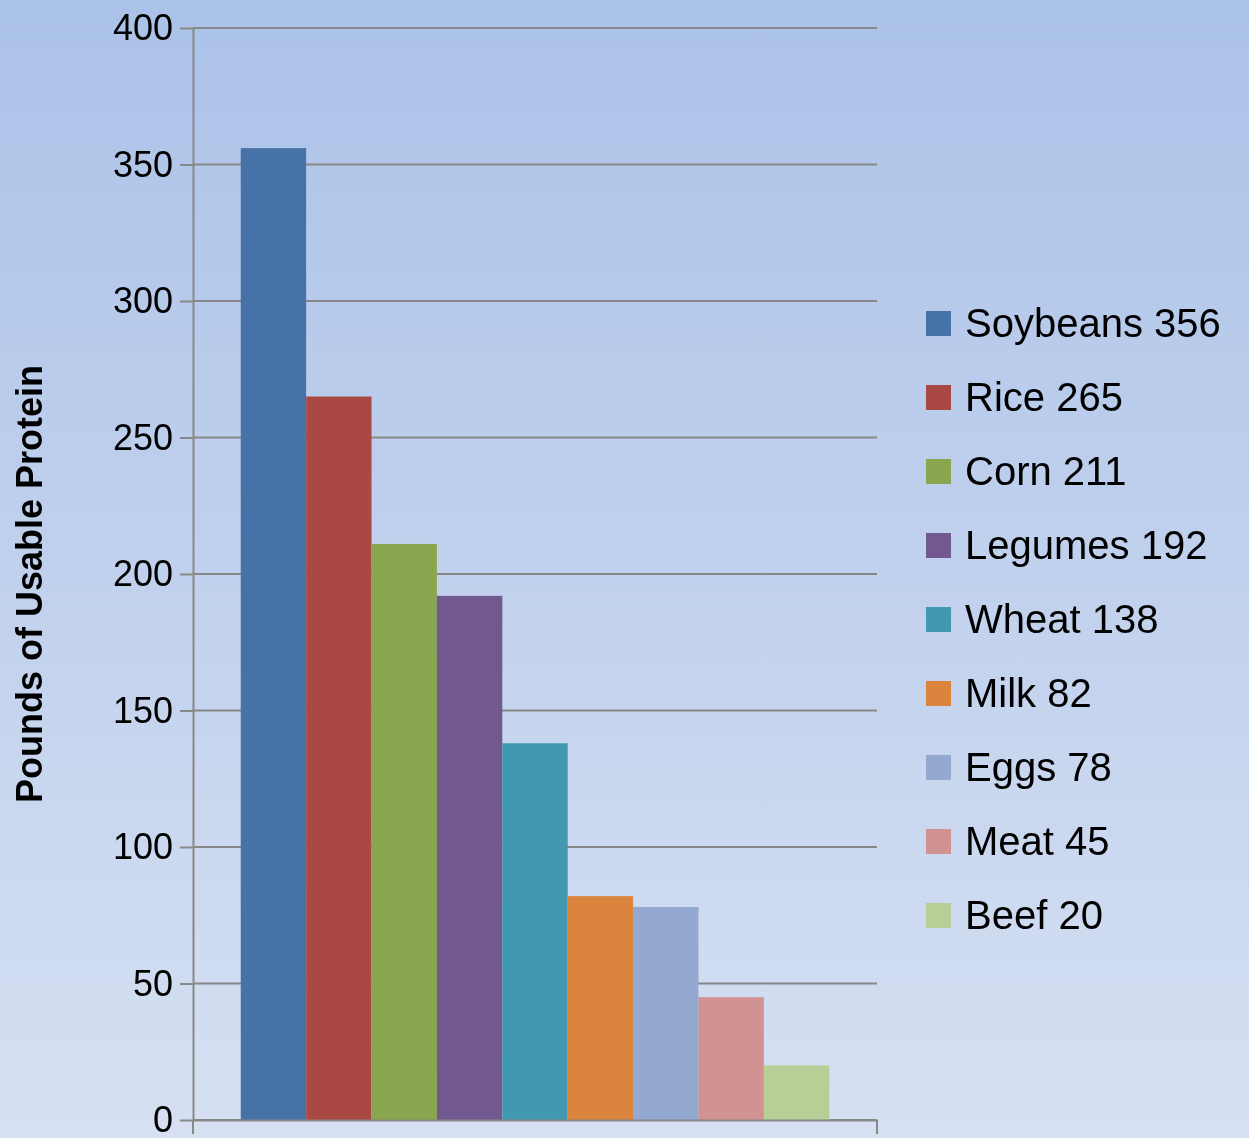  I want to click on y-tick-label: 150, so click(142, 710).